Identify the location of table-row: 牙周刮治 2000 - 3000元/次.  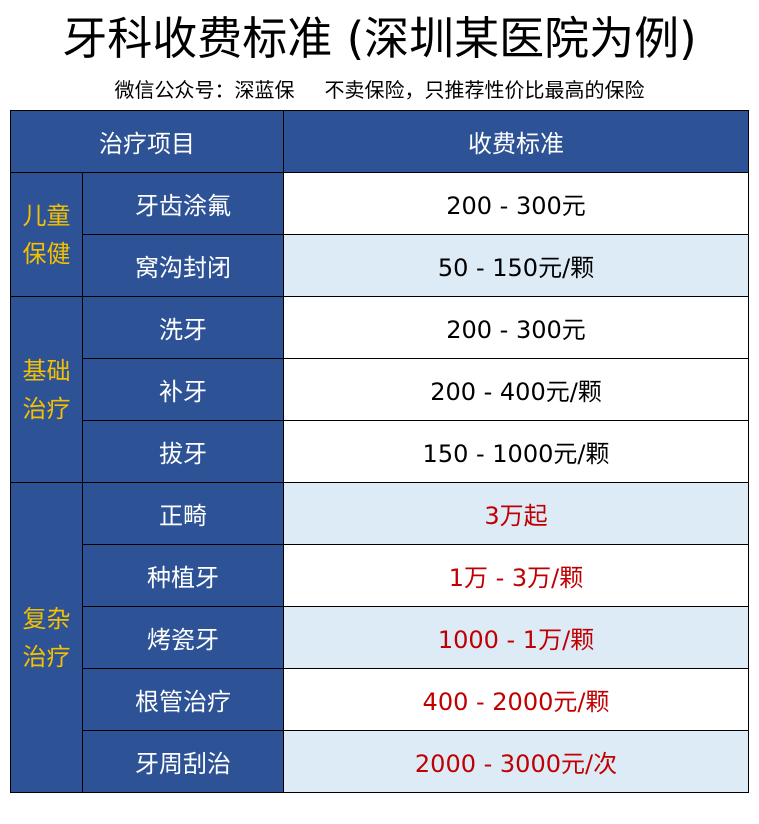
(380, 761).